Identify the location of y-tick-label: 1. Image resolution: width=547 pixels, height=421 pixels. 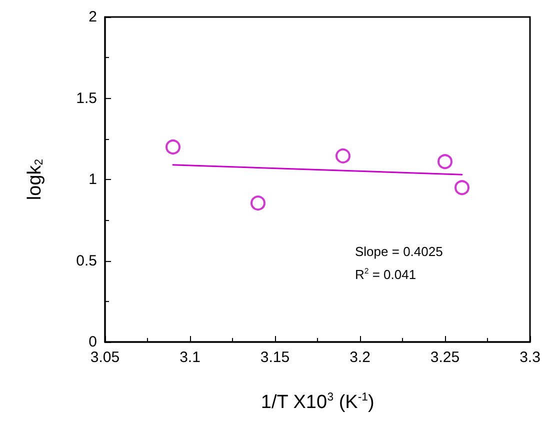
(92, 179).